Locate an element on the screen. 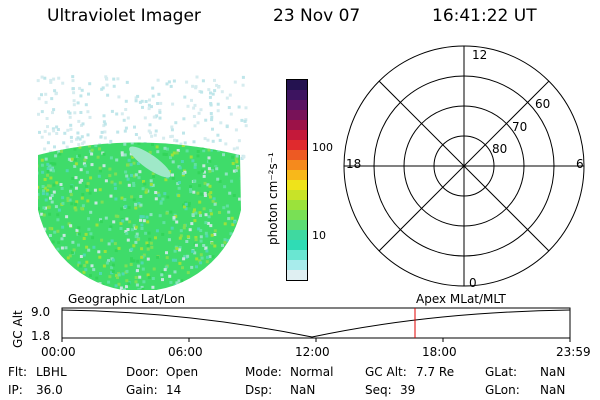 This screenshot has height=400, width=600. seq-value: 39 is located at coordinates (408, 390).